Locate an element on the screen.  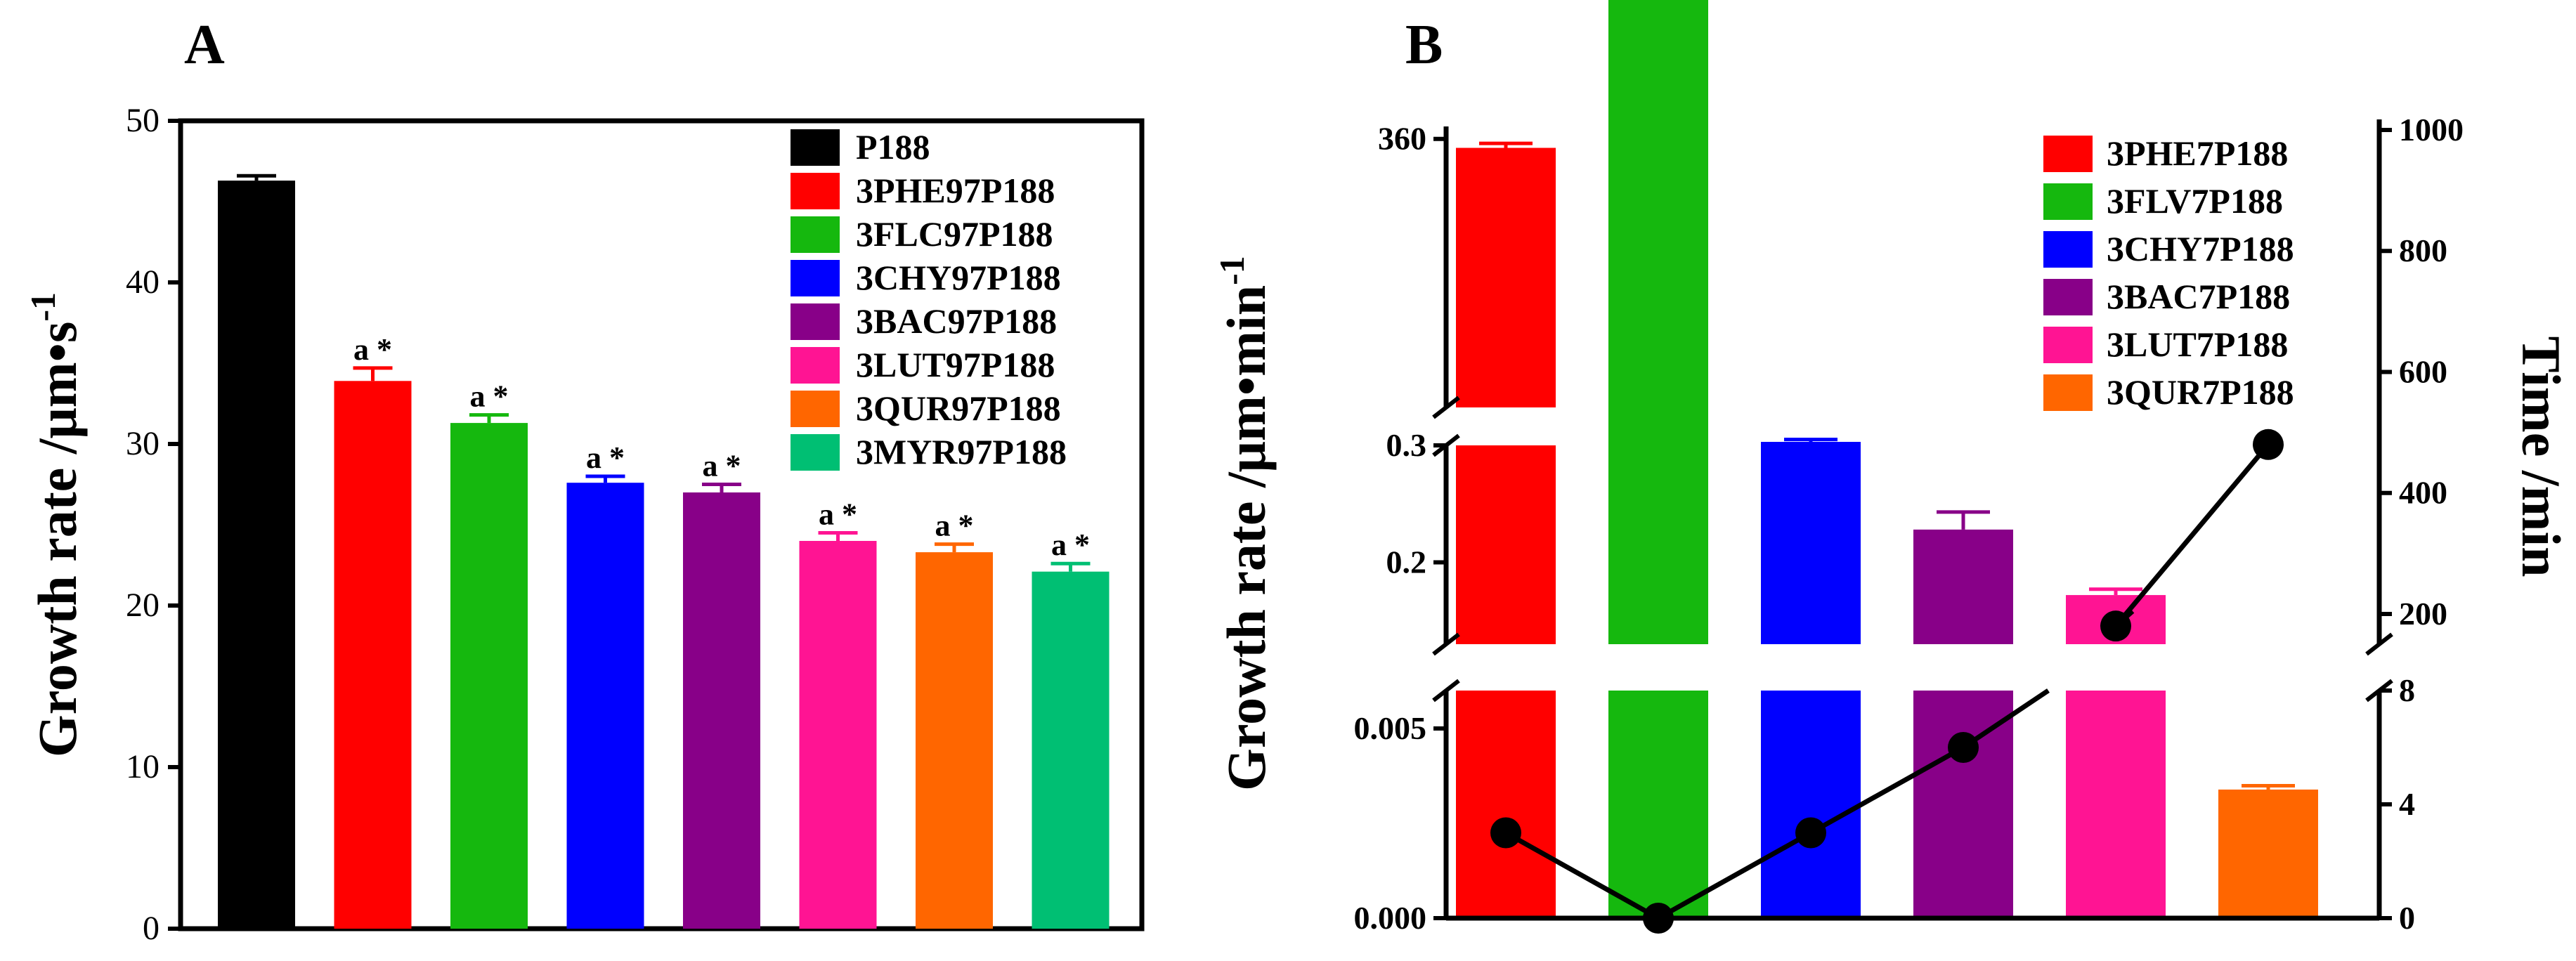
panel-b-right-tick-label: 400 is located at coordinates (2423, 493).